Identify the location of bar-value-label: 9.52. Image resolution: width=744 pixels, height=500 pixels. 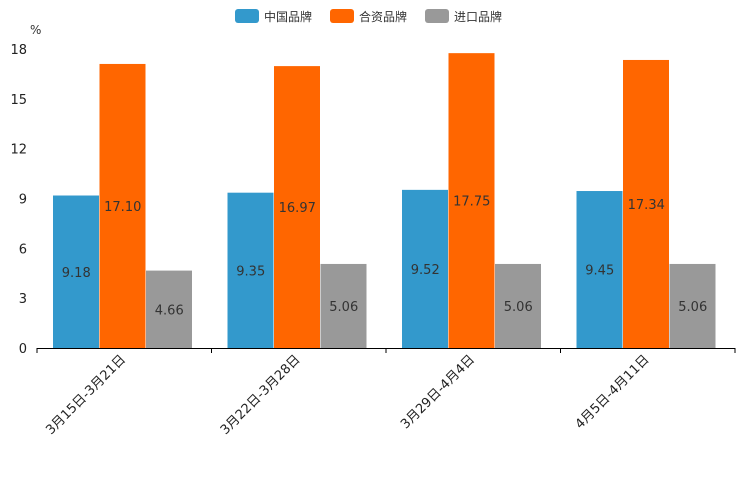
(425, 270).